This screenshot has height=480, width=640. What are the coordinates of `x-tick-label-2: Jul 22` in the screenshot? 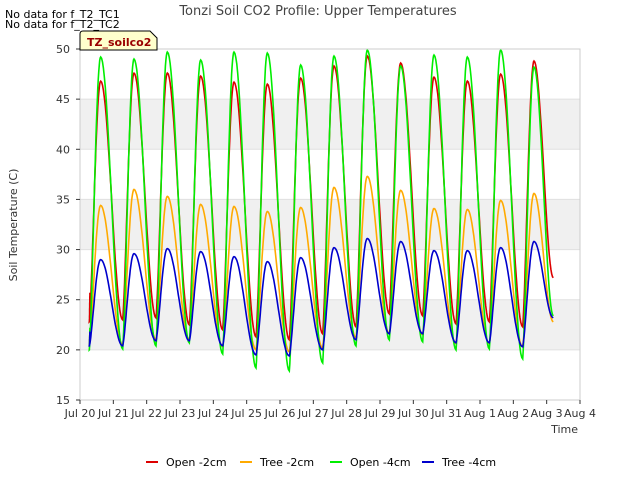 It's located at (146, 413).